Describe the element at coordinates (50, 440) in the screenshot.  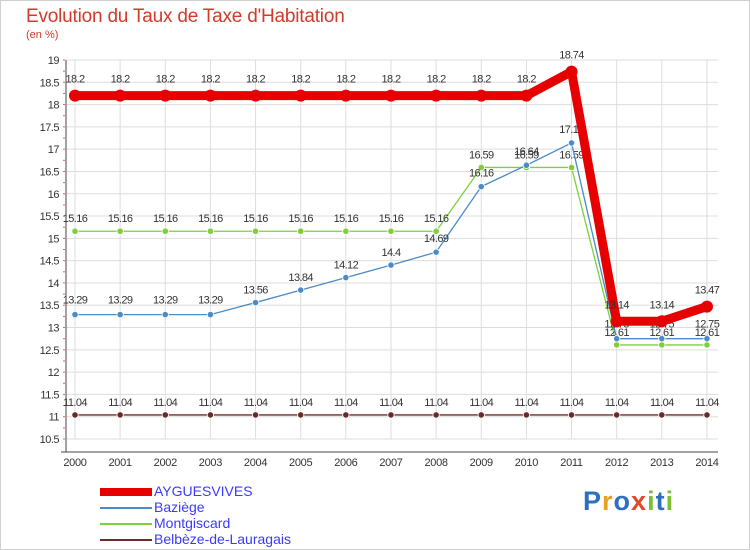
I see `y-tick-label: 10.5` at that location.